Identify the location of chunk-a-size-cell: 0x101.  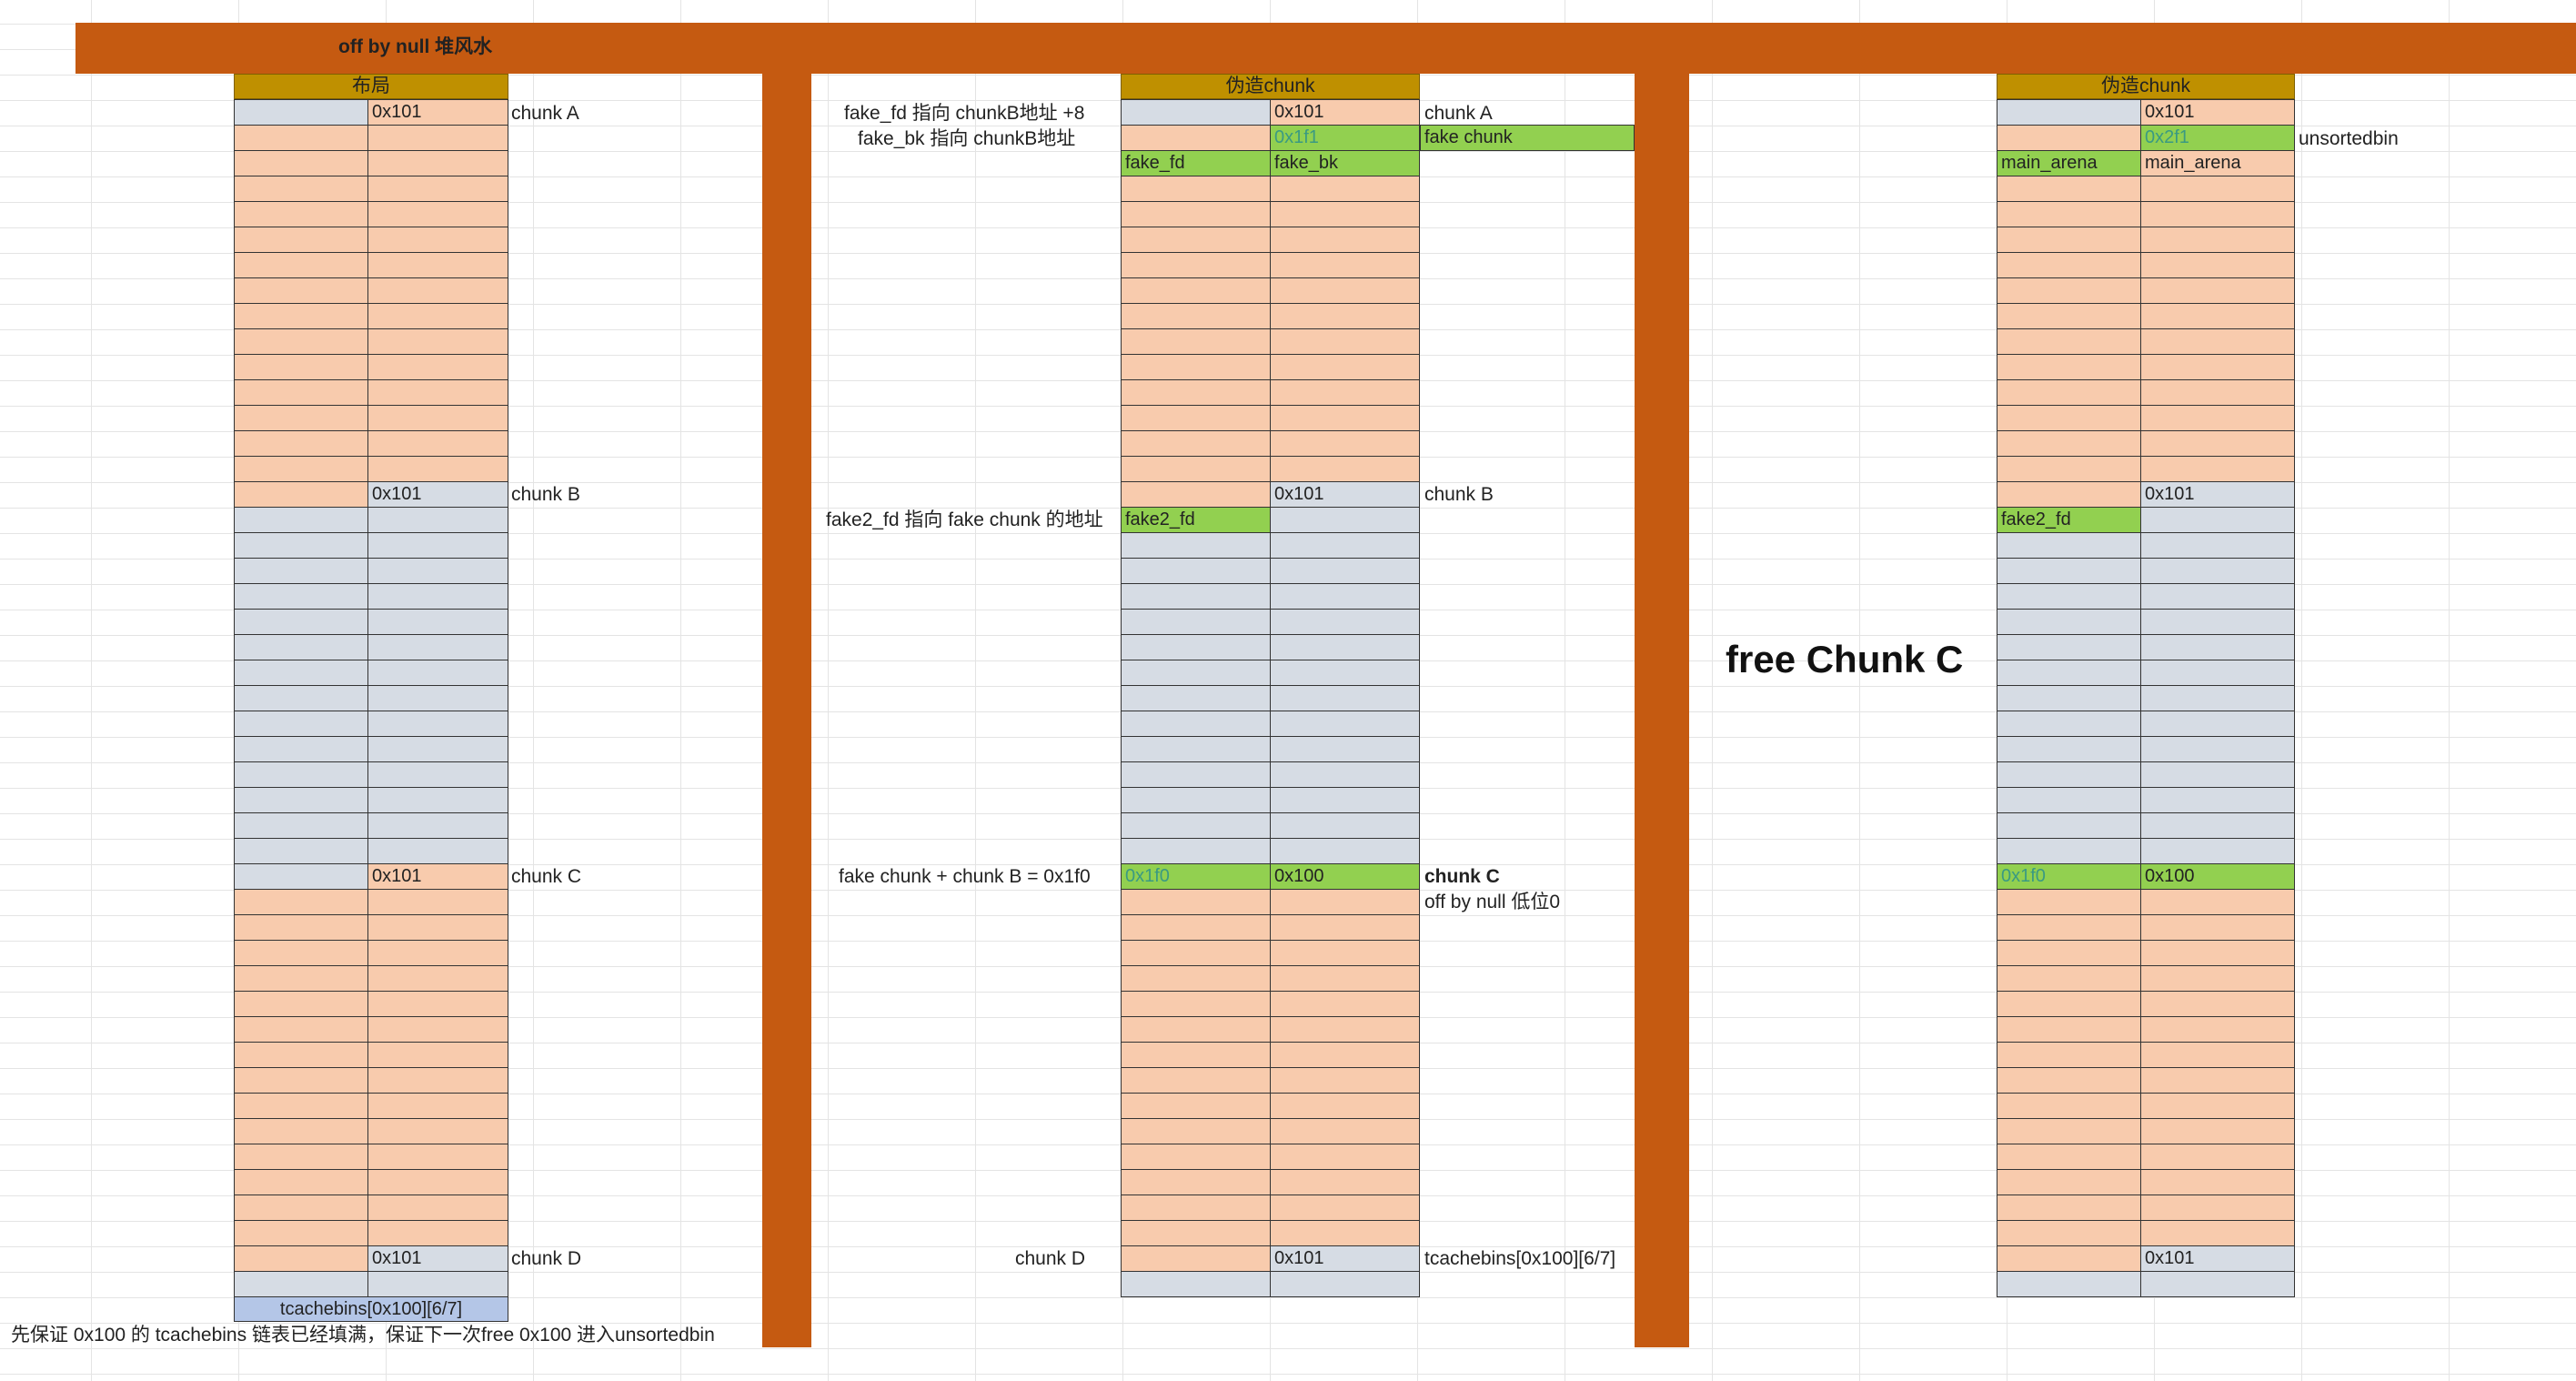
(437, 112).